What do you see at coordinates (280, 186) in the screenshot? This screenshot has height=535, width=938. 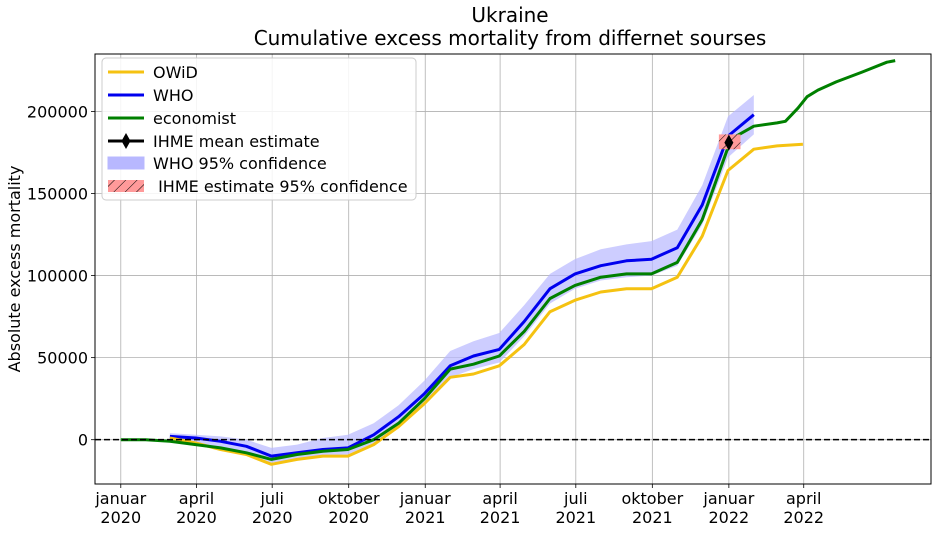 I see `legend-label-ihme-ci: IHME estimate 95% confidence` at bounding box center [280, 186].